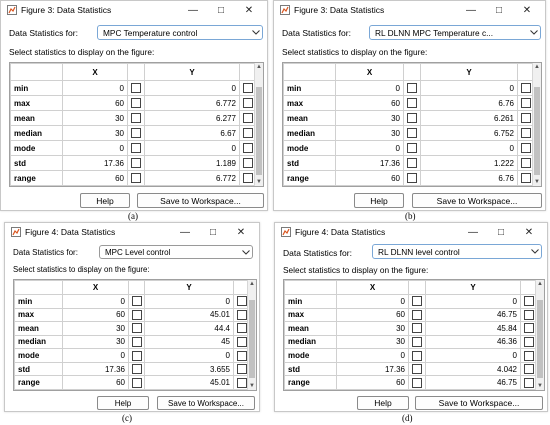  Describe the element at coordinates (457, 251) in the screenshot. I see `dataset-select: RL DLNN level control` at that location.